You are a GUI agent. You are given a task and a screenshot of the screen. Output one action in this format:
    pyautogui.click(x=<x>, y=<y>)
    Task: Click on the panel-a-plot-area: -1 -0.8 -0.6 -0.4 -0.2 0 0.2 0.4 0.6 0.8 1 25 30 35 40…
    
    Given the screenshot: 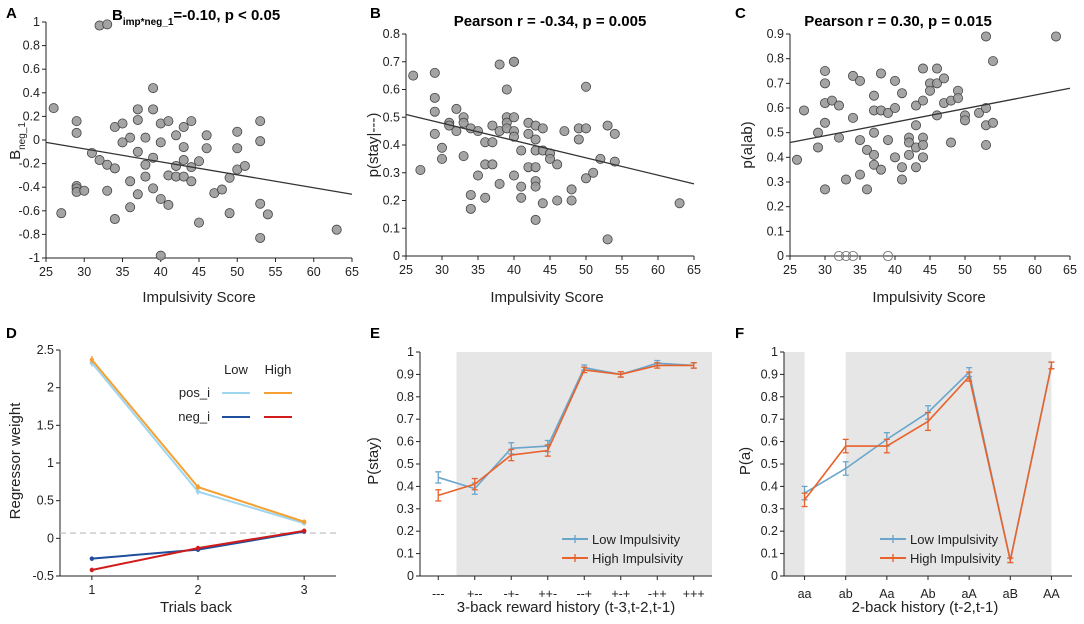 What is the action you would take?
    pyautogui.click(x=188, y=147)
    